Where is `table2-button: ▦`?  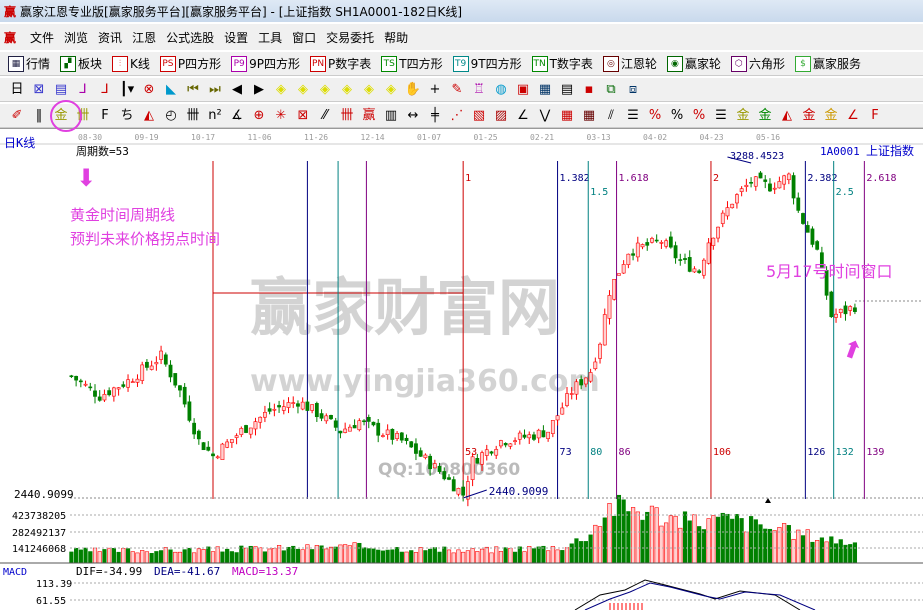 table2-button: ▦ is located at coordinates (589, 116).